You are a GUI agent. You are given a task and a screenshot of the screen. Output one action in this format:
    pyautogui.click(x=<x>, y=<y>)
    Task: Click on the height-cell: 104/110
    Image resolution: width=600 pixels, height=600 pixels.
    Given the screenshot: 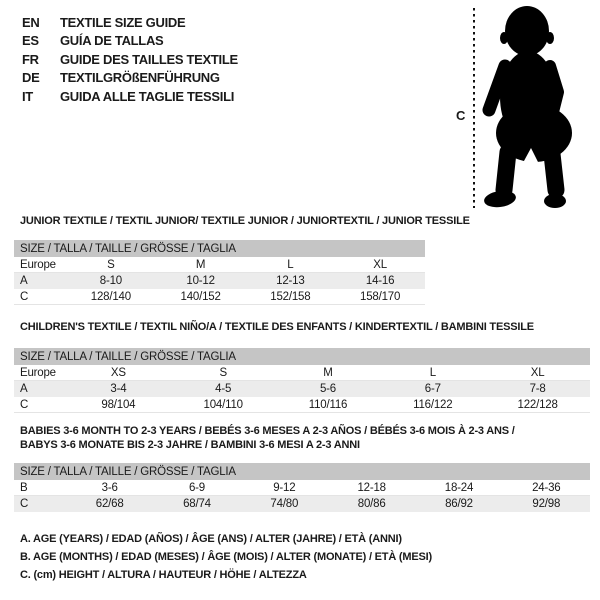 What is the action you would take?
    pyautogui.click(x=223, y=404)
    